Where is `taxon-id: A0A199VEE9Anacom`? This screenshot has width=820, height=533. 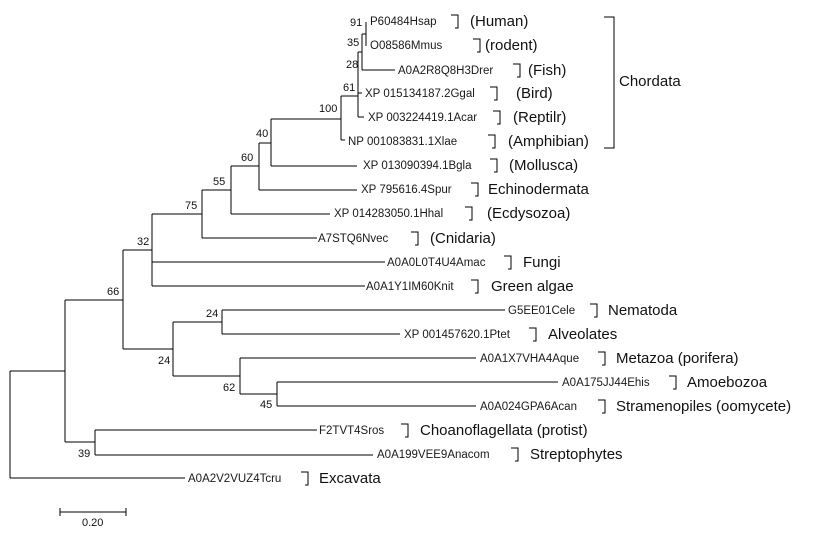
taxon-id: A0A199VEE9Anacom is located at coordinates (433, 455).